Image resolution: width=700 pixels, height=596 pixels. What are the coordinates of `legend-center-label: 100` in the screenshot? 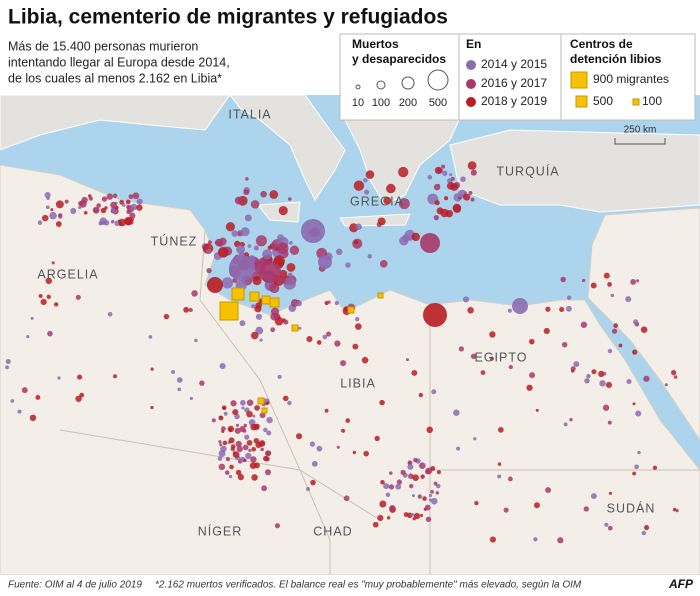 It's located at (652, 101).